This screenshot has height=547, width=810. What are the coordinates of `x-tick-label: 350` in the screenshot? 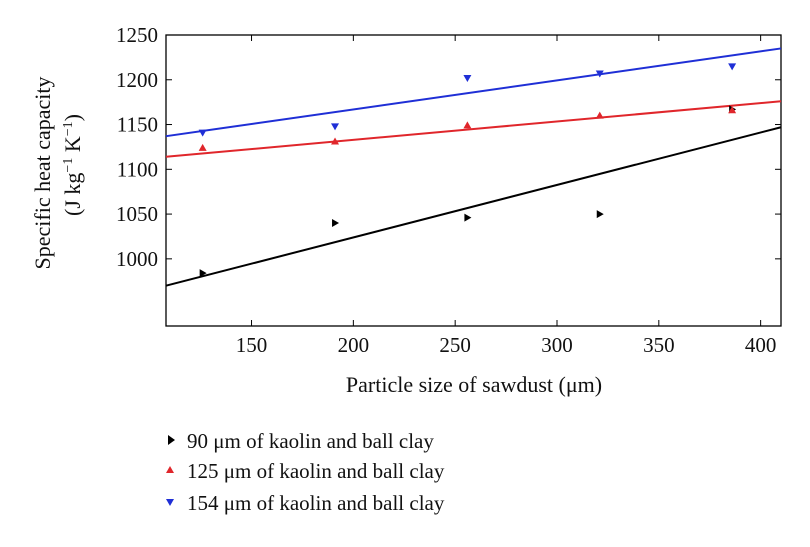 It's located at (659, 345).